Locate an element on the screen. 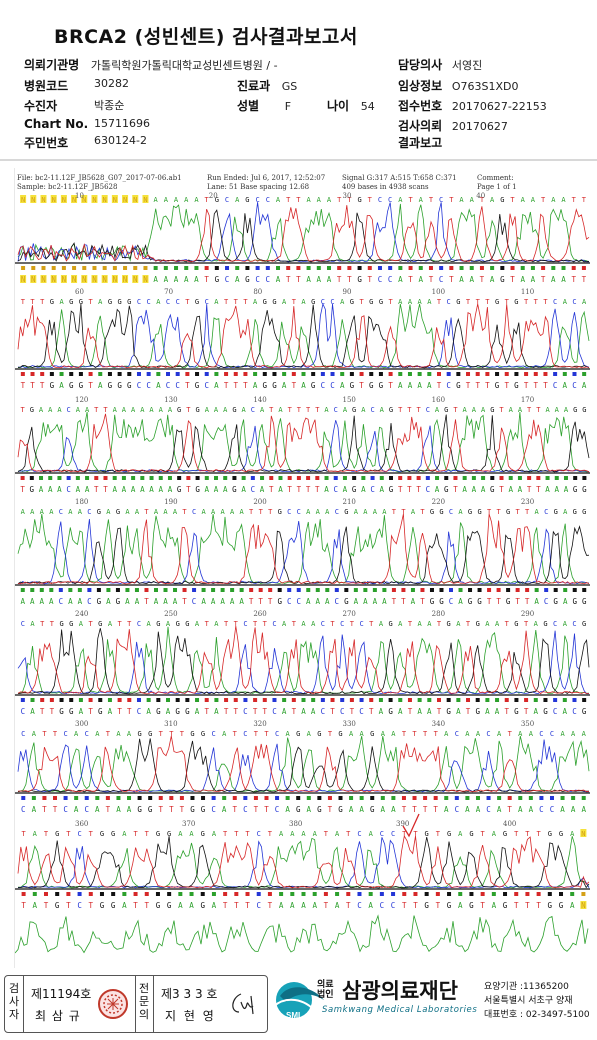 The width and height of the screenshot is (597, 1040). position-label: 150 is located at coordinates (349, 400).